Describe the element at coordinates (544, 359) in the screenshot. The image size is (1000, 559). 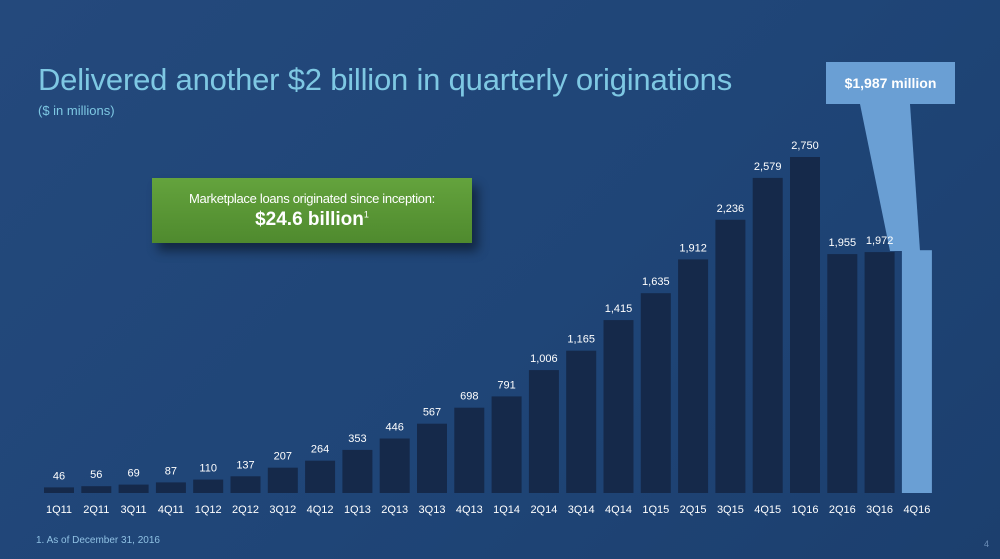
I see `data-label-2Q14: 1,006` at that location.